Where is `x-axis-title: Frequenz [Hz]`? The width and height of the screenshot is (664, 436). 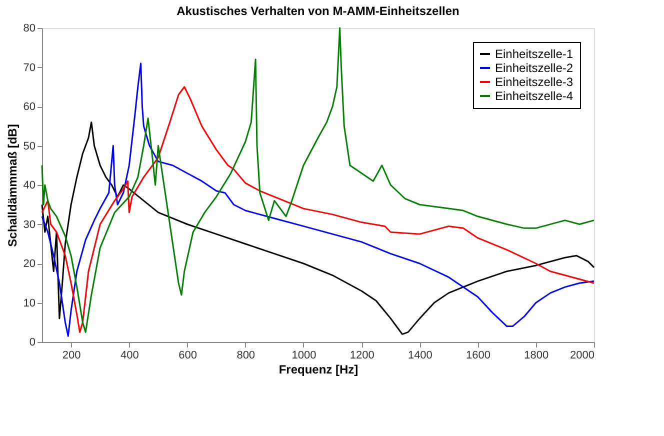
x-axis-title: Frequenz [Hz] is located at coordinates (318, 369).